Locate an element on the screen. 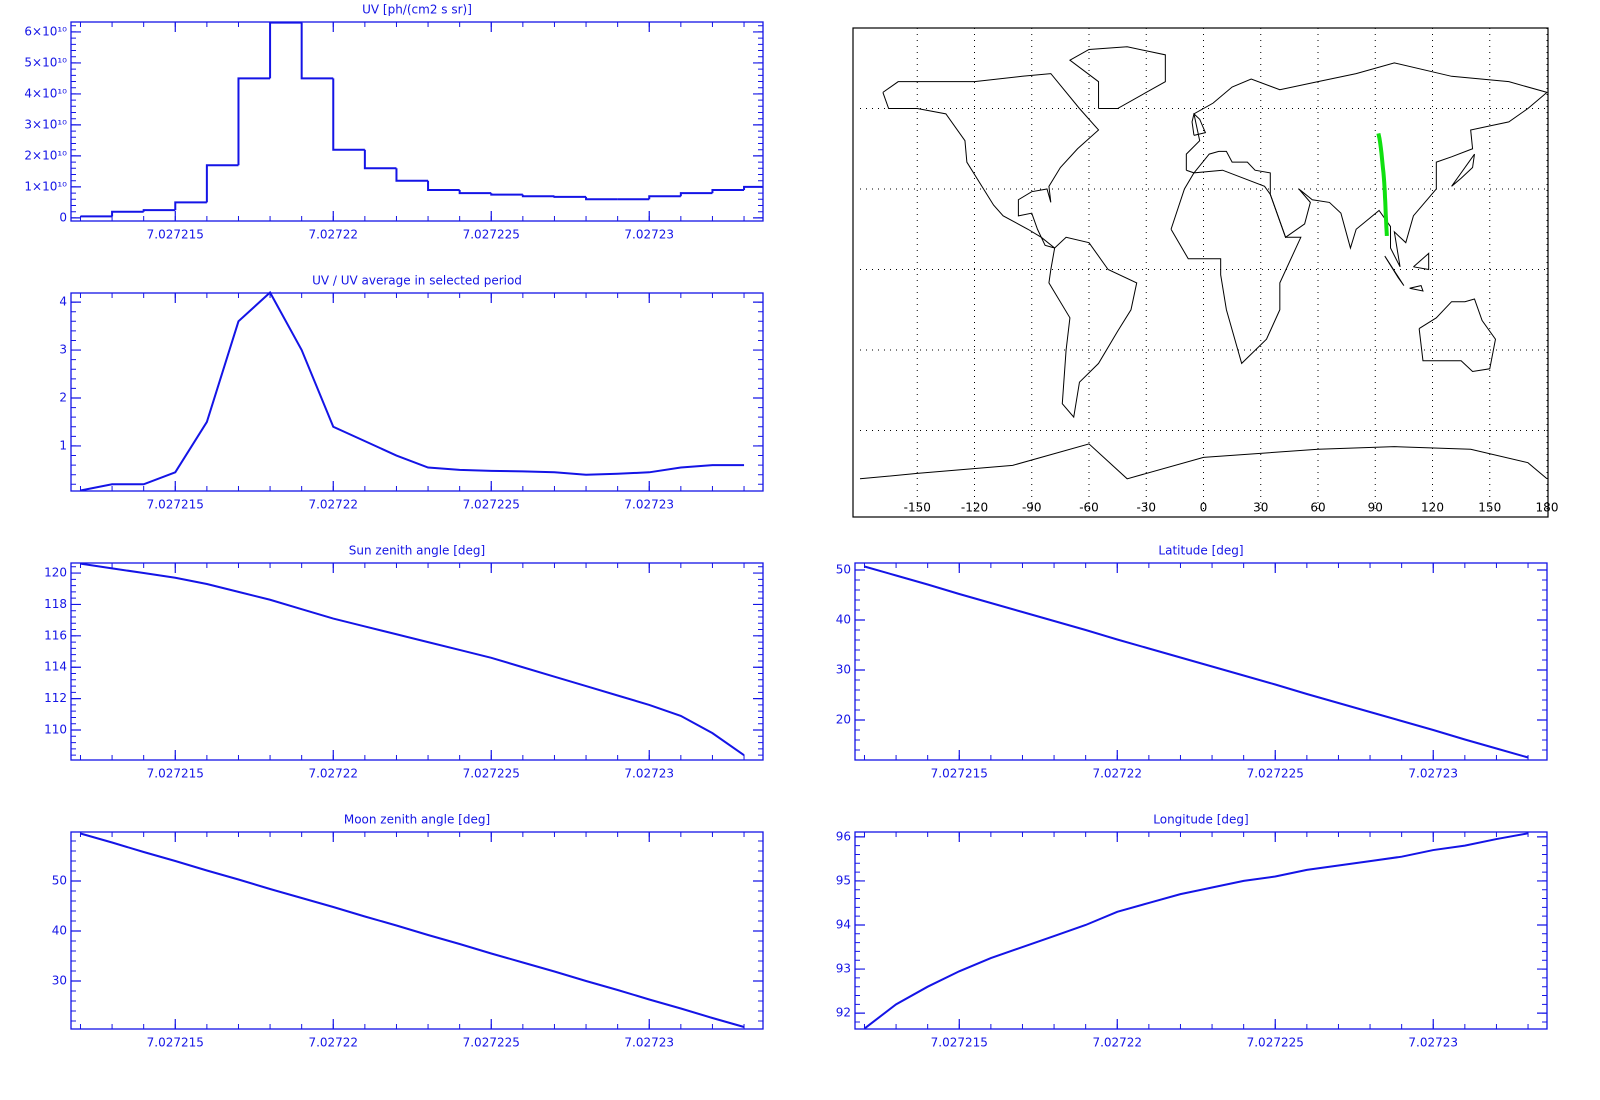 The image size is (1600, 1100). y-tick-label: 3 is located at coordinates (63, 350).